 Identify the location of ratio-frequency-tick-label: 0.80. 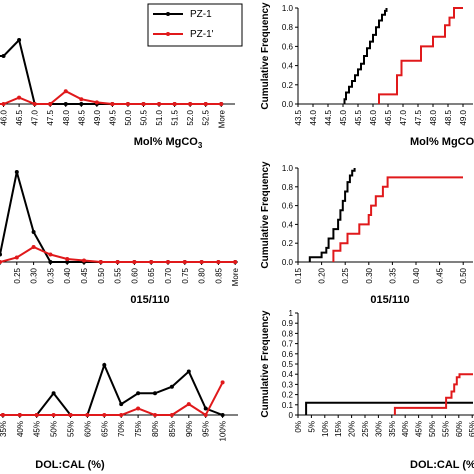
(202, 275).